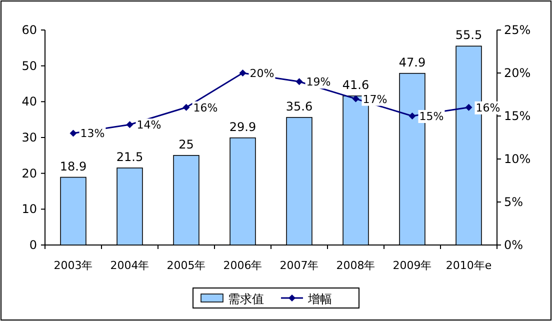 The image size is (552, 321). Describe the element at coordinates (319, 299) in the screenshot. I see `legend-label: 增幅` at that location.